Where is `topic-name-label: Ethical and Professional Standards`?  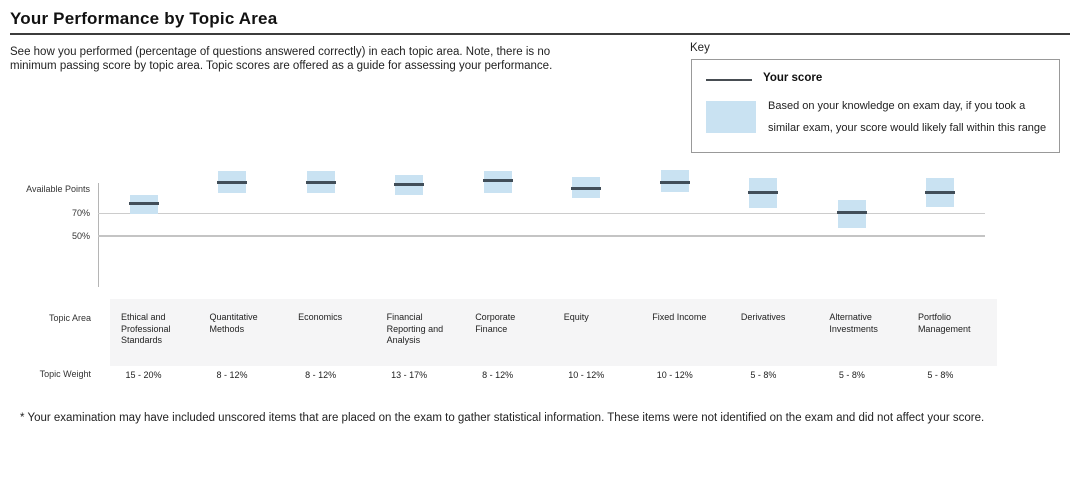
topic-name-label: Ethical and Professional Standards is located at coordinates (146, 328).